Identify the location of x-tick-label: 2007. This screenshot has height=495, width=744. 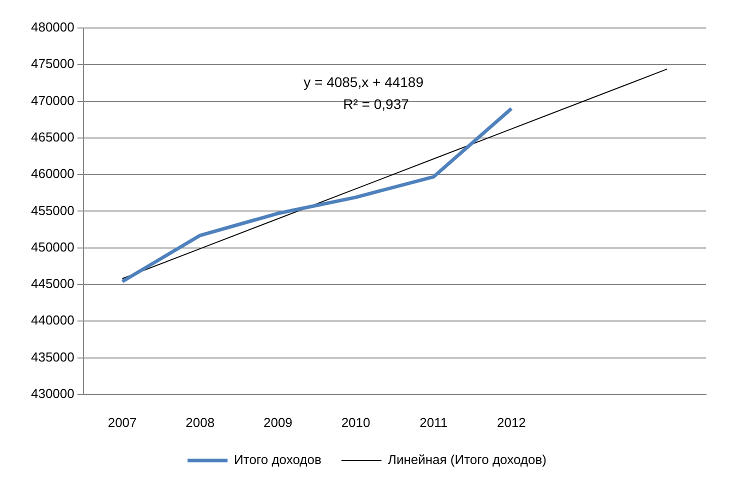
(122, 422).